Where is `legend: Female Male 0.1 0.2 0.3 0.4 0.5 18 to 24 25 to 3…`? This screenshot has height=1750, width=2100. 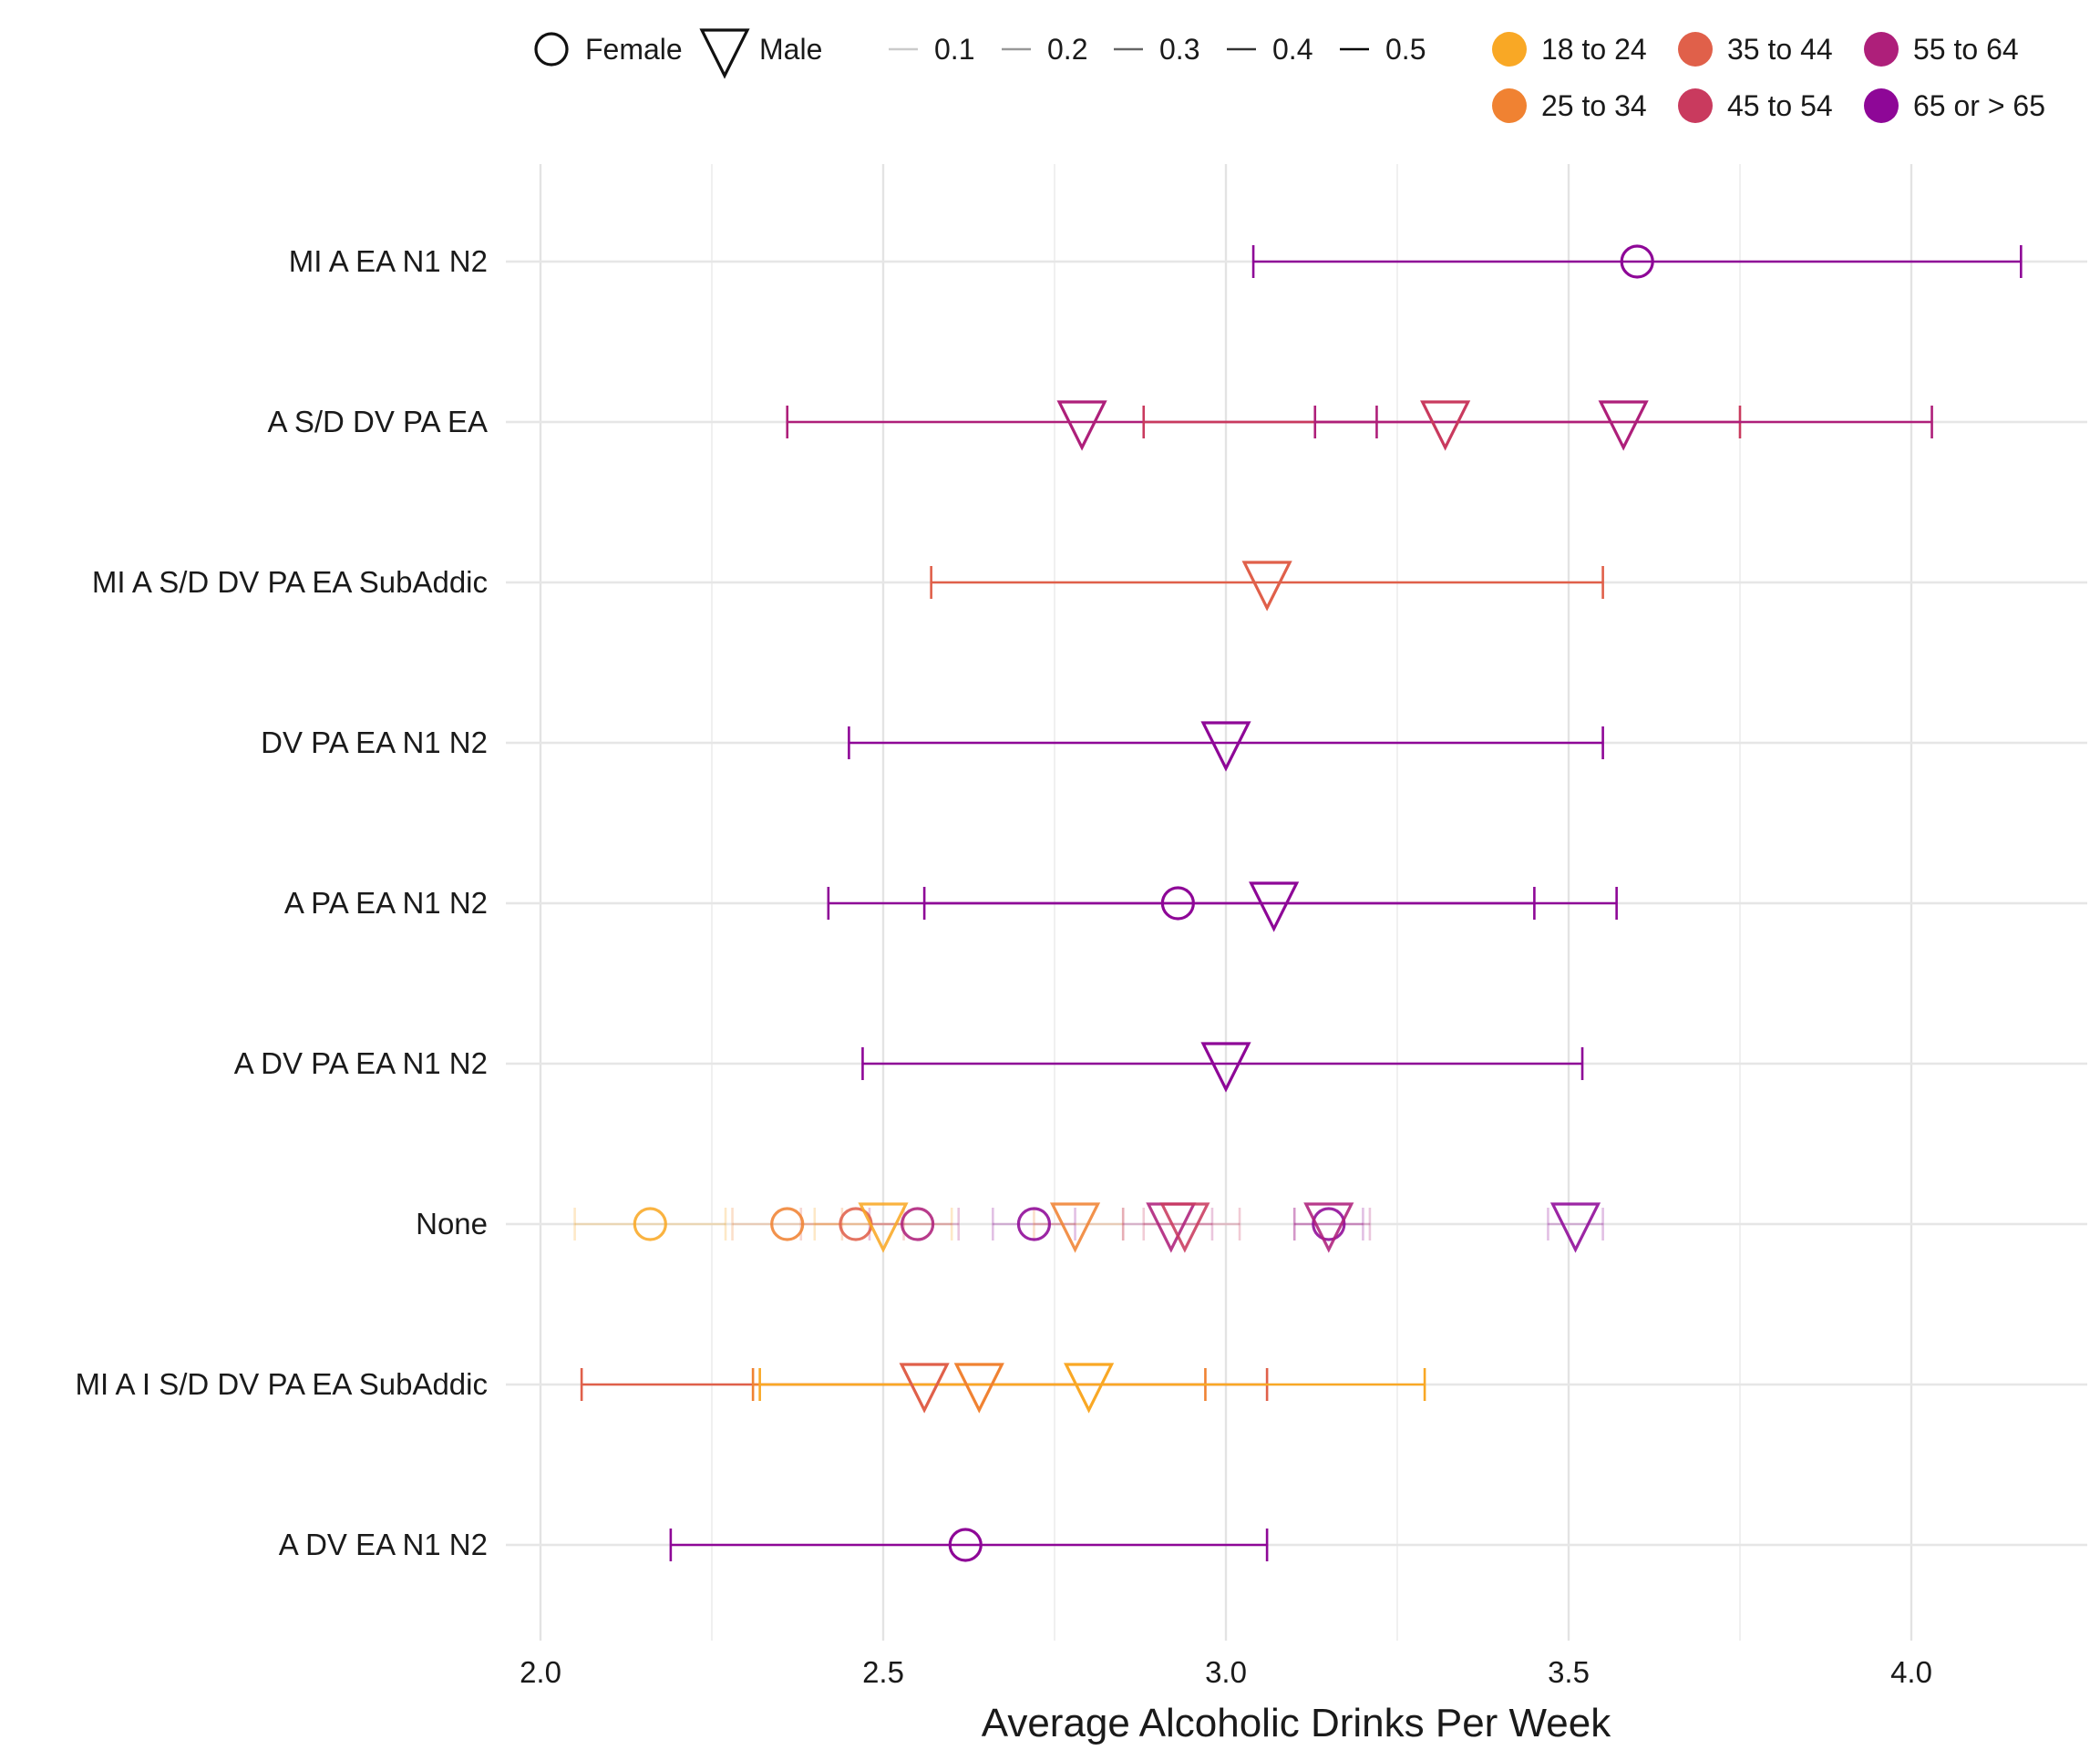 legend: Female Male 0.1 0.2 0.3 0.4 0.5 18 to 24 25 to 3… is located at coordinates (1290, 75).